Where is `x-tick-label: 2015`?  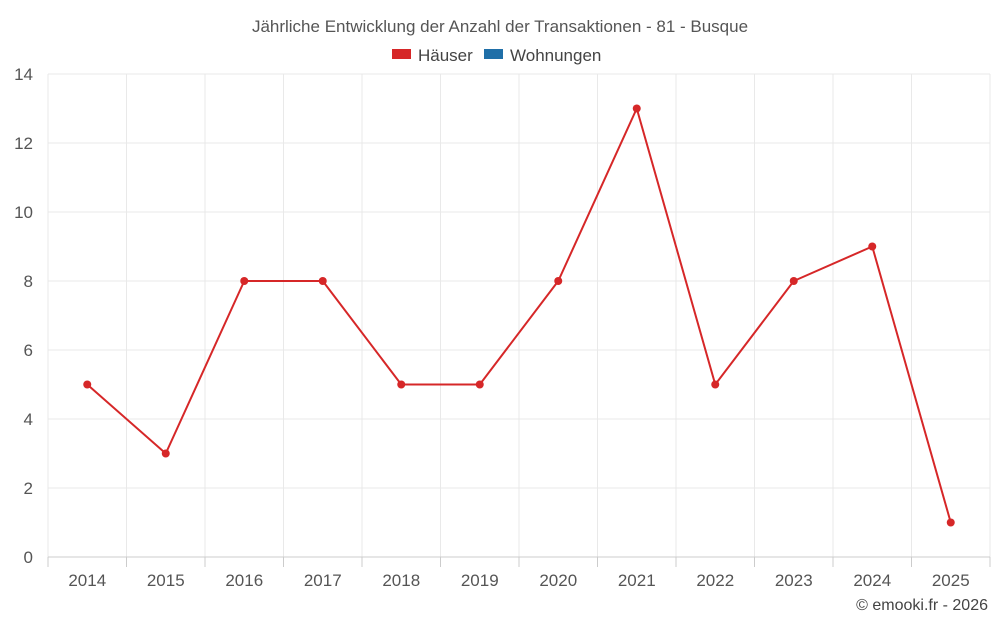 x-tick-label: 2015 is located at coordinates (166, 580).